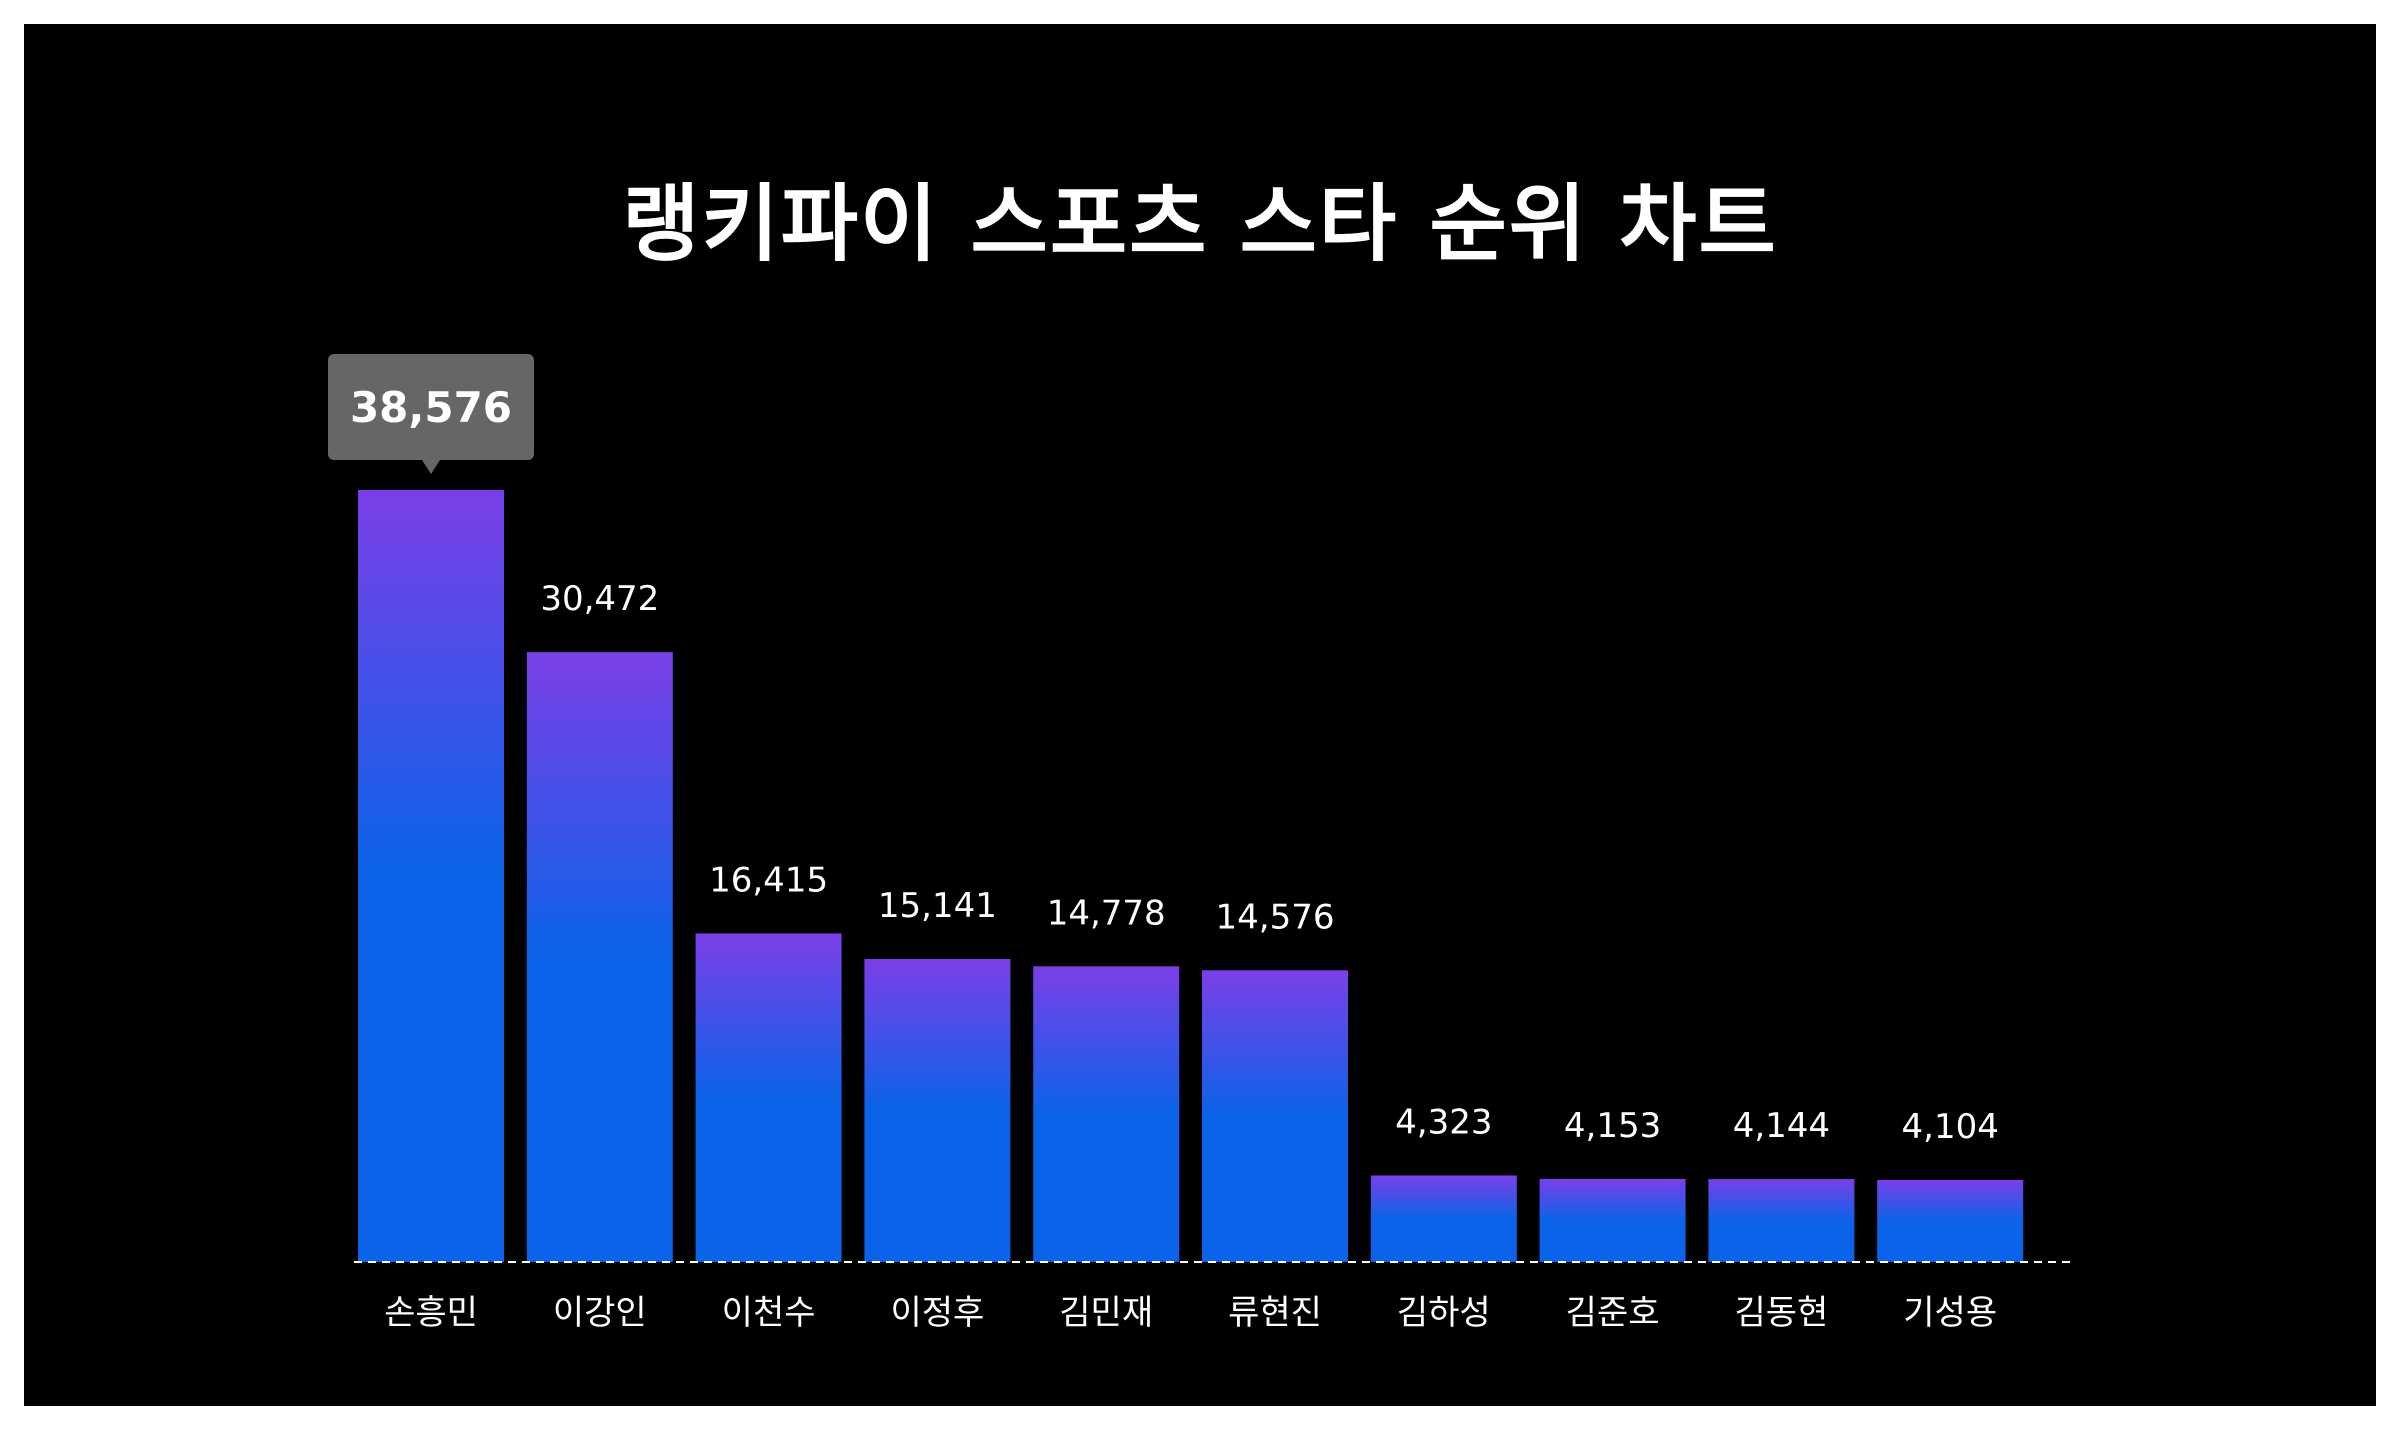  Describe the element at coordinates (1612, 1220) in the screenshot. I see `bar-김준호` at that location.